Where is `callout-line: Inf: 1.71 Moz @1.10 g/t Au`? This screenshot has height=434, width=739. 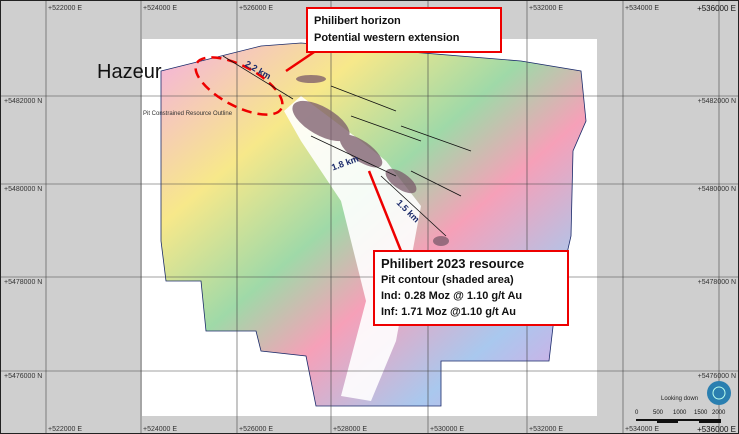 callout-line: Inf: 1.71 Moz @1.10 g/t Au is located at coordinates (449, 312).